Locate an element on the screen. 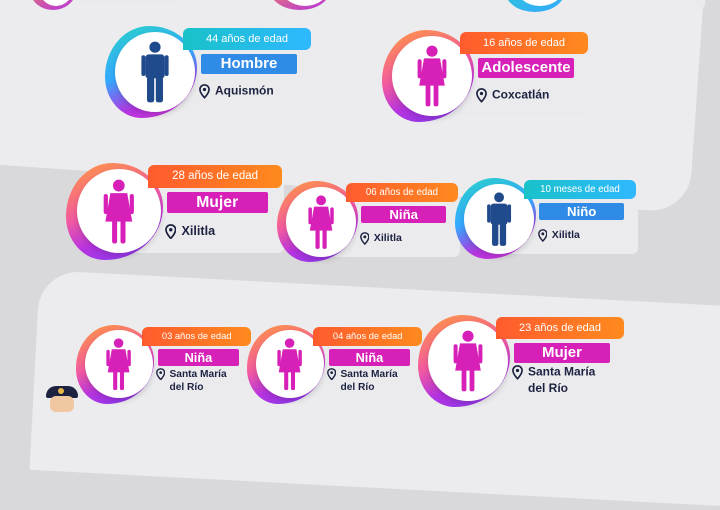 The height and width of the screenshot is (510, 720). person-card-mujer-santa-maria: 23 años de edad Mujer Santa María del Río is located at coordinates (523, 361).